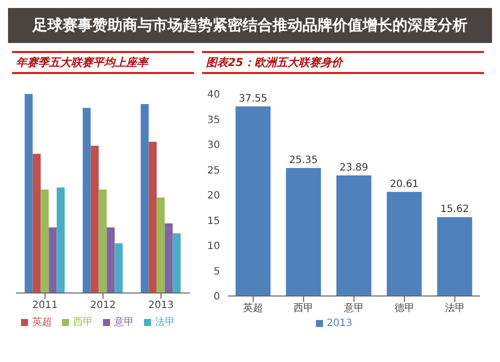  Describe the element at coordinates (217, 272) in the screenshot. I see `y-tick-label: 5` at that location.